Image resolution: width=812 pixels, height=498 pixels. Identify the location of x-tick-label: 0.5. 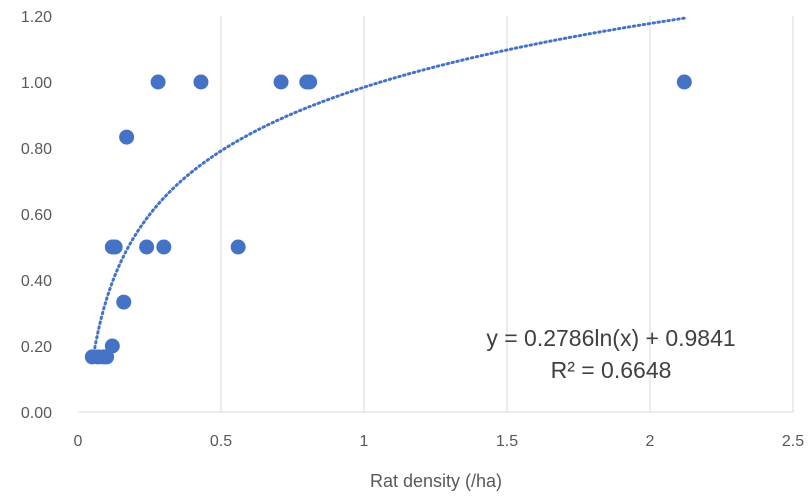
(221, 441).